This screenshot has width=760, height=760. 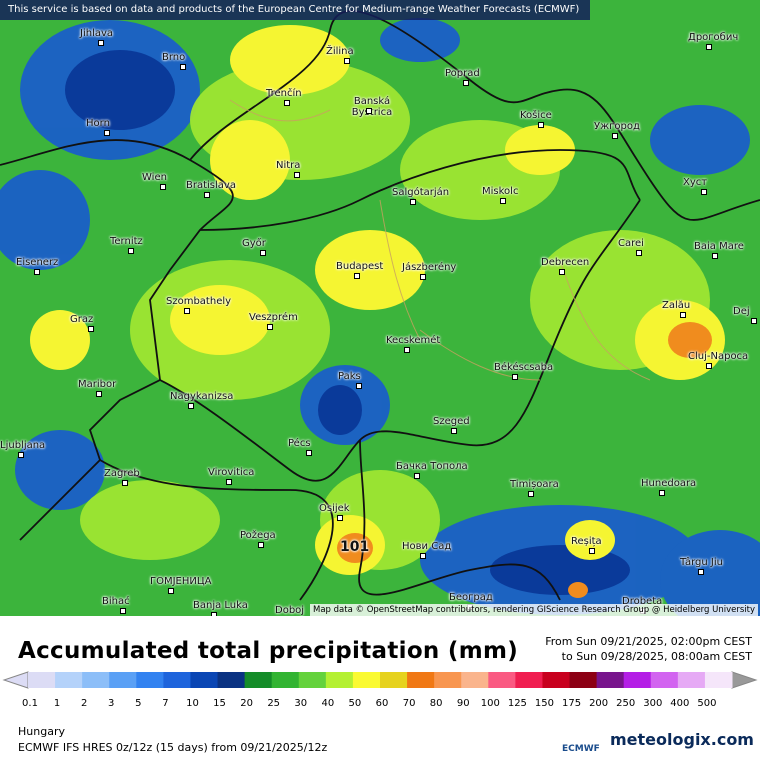 I want to click on date-from: From Sun 09/21/2025, 02:00pm CEST, so click(x=648, y=641).